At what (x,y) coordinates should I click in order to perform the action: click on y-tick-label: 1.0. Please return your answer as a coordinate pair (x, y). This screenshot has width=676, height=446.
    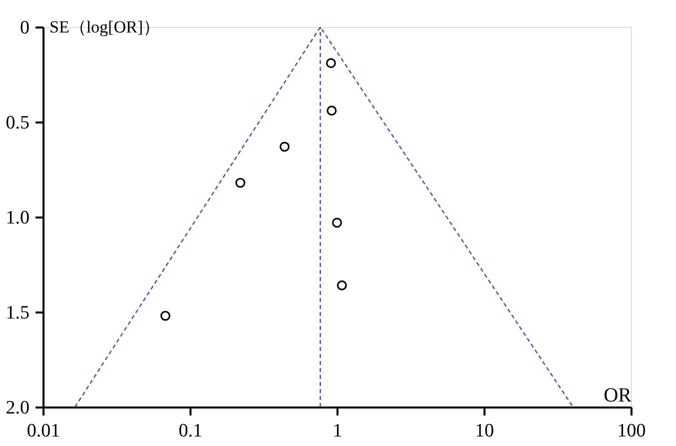
    Looking at the image, I should click on (18, 218).